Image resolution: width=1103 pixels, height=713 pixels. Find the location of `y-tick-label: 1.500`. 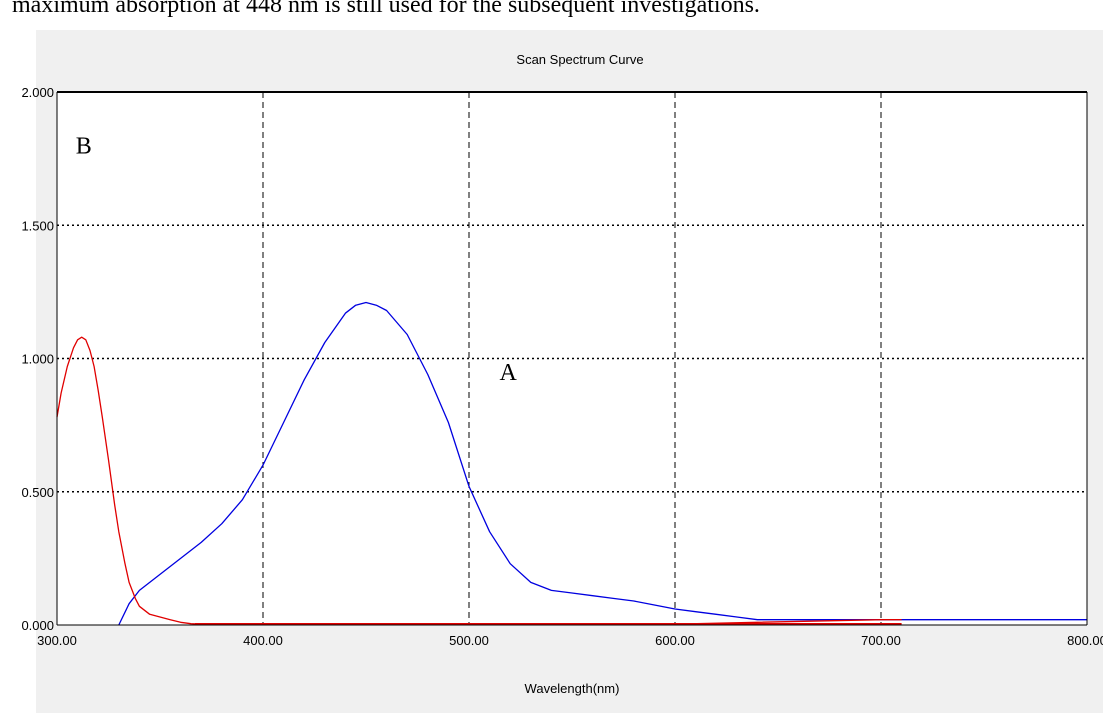

y-tick-label: 1.500 is located at coordinates (37, 225).